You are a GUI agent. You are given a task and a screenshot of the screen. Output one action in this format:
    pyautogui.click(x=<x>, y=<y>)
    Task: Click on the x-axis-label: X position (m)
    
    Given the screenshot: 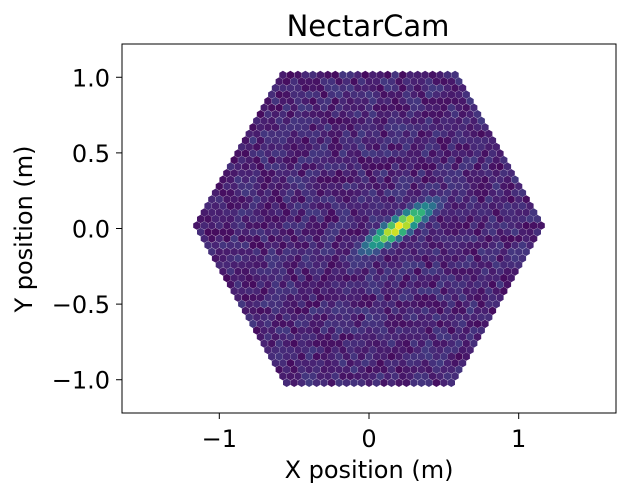 What is the action you would take?
    pyautogui.click(x=369, y=470)
    